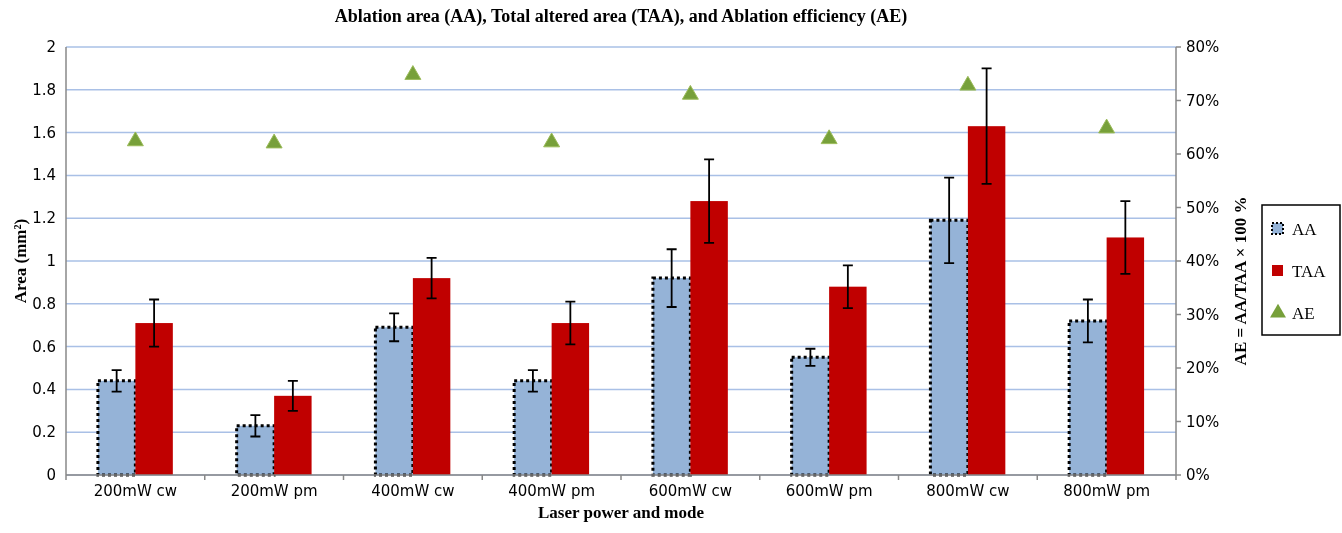 This screenshot has width=1342, height=533. Describe the element at coordinates (1303, 313) in the screenshot. I see `legend-label: AE` at that location.